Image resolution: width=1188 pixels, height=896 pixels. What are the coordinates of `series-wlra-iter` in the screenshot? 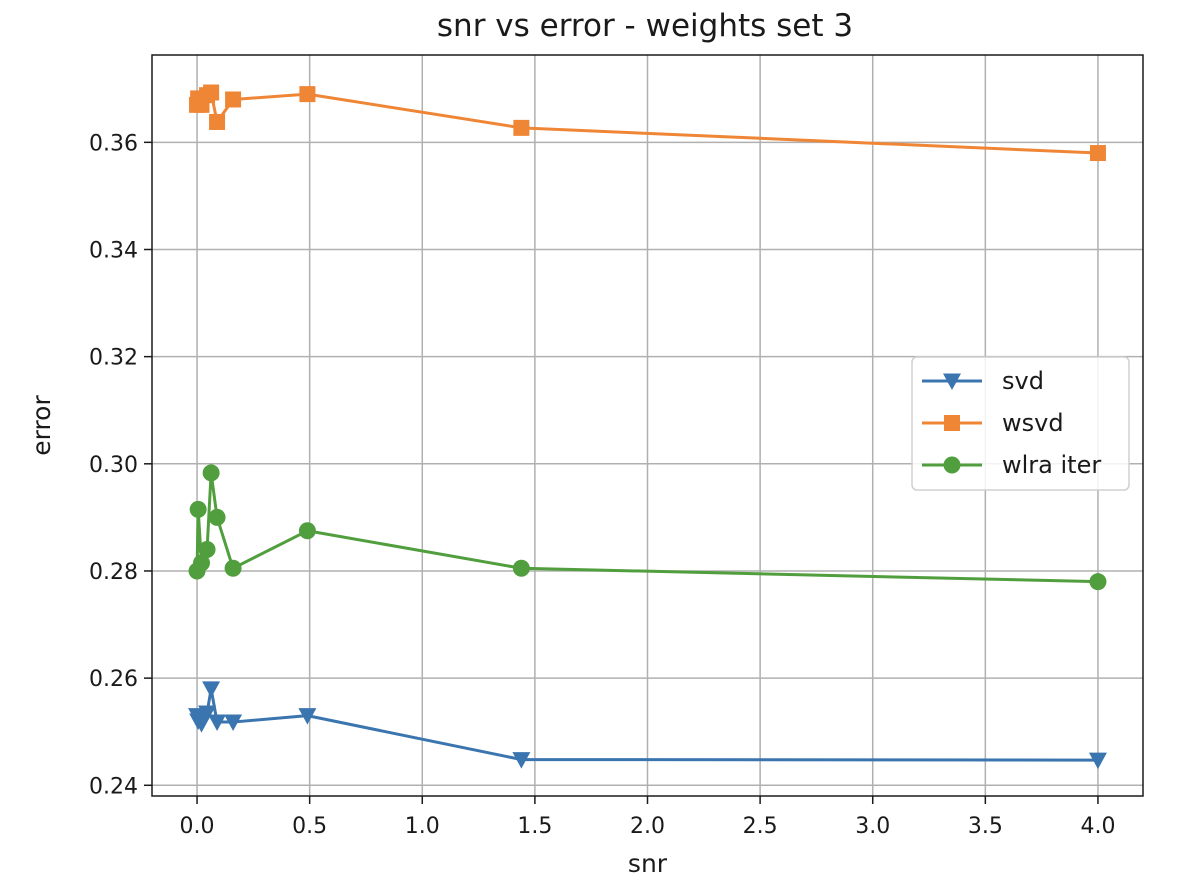 It's located at (647, 527).